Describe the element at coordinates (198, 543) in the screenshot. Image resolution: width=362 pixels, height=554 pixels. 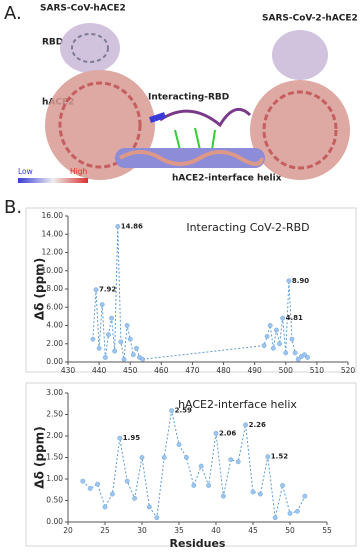
I see `x-axis-label: Residues` at that location.